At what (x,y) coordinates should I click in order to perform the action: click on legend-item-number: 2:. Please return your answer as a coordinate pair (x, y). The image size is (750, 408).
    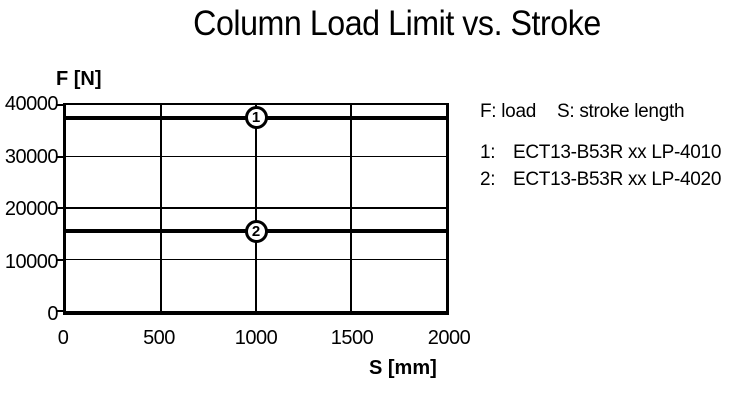
    Looking at the image, I should click on (488, 179).